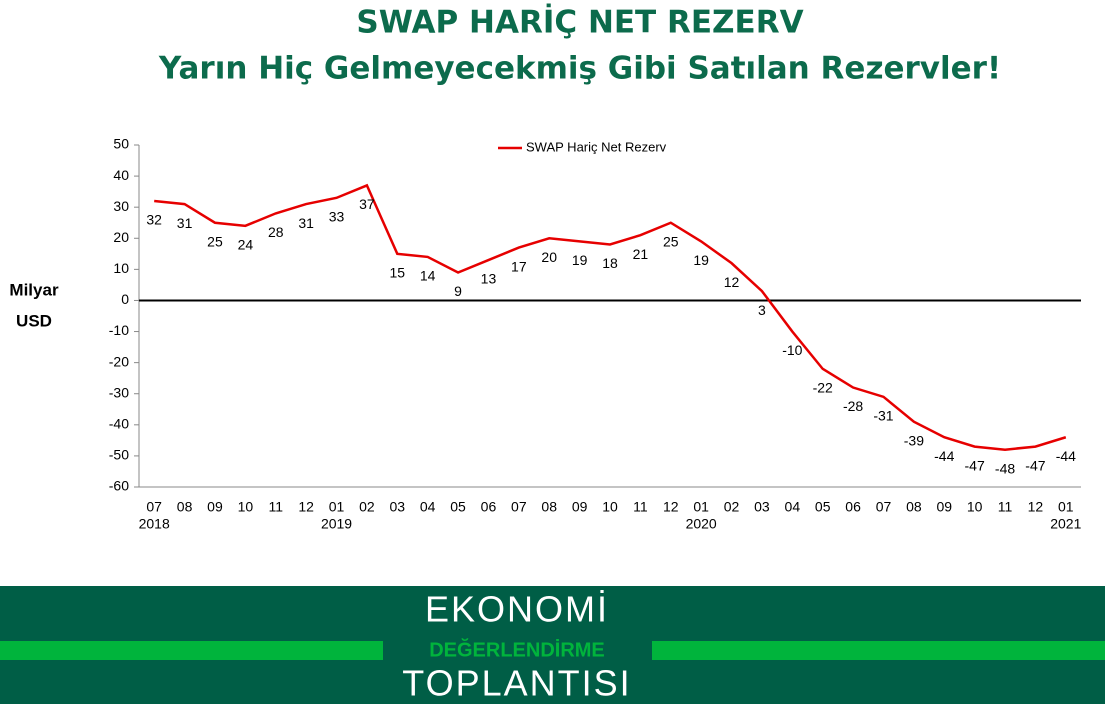 The width and height of the screenshot is (1105, 709). Describe the element at coordinates (125, 299) in the screenshot. I see `y-tick-label: 0` at that location.